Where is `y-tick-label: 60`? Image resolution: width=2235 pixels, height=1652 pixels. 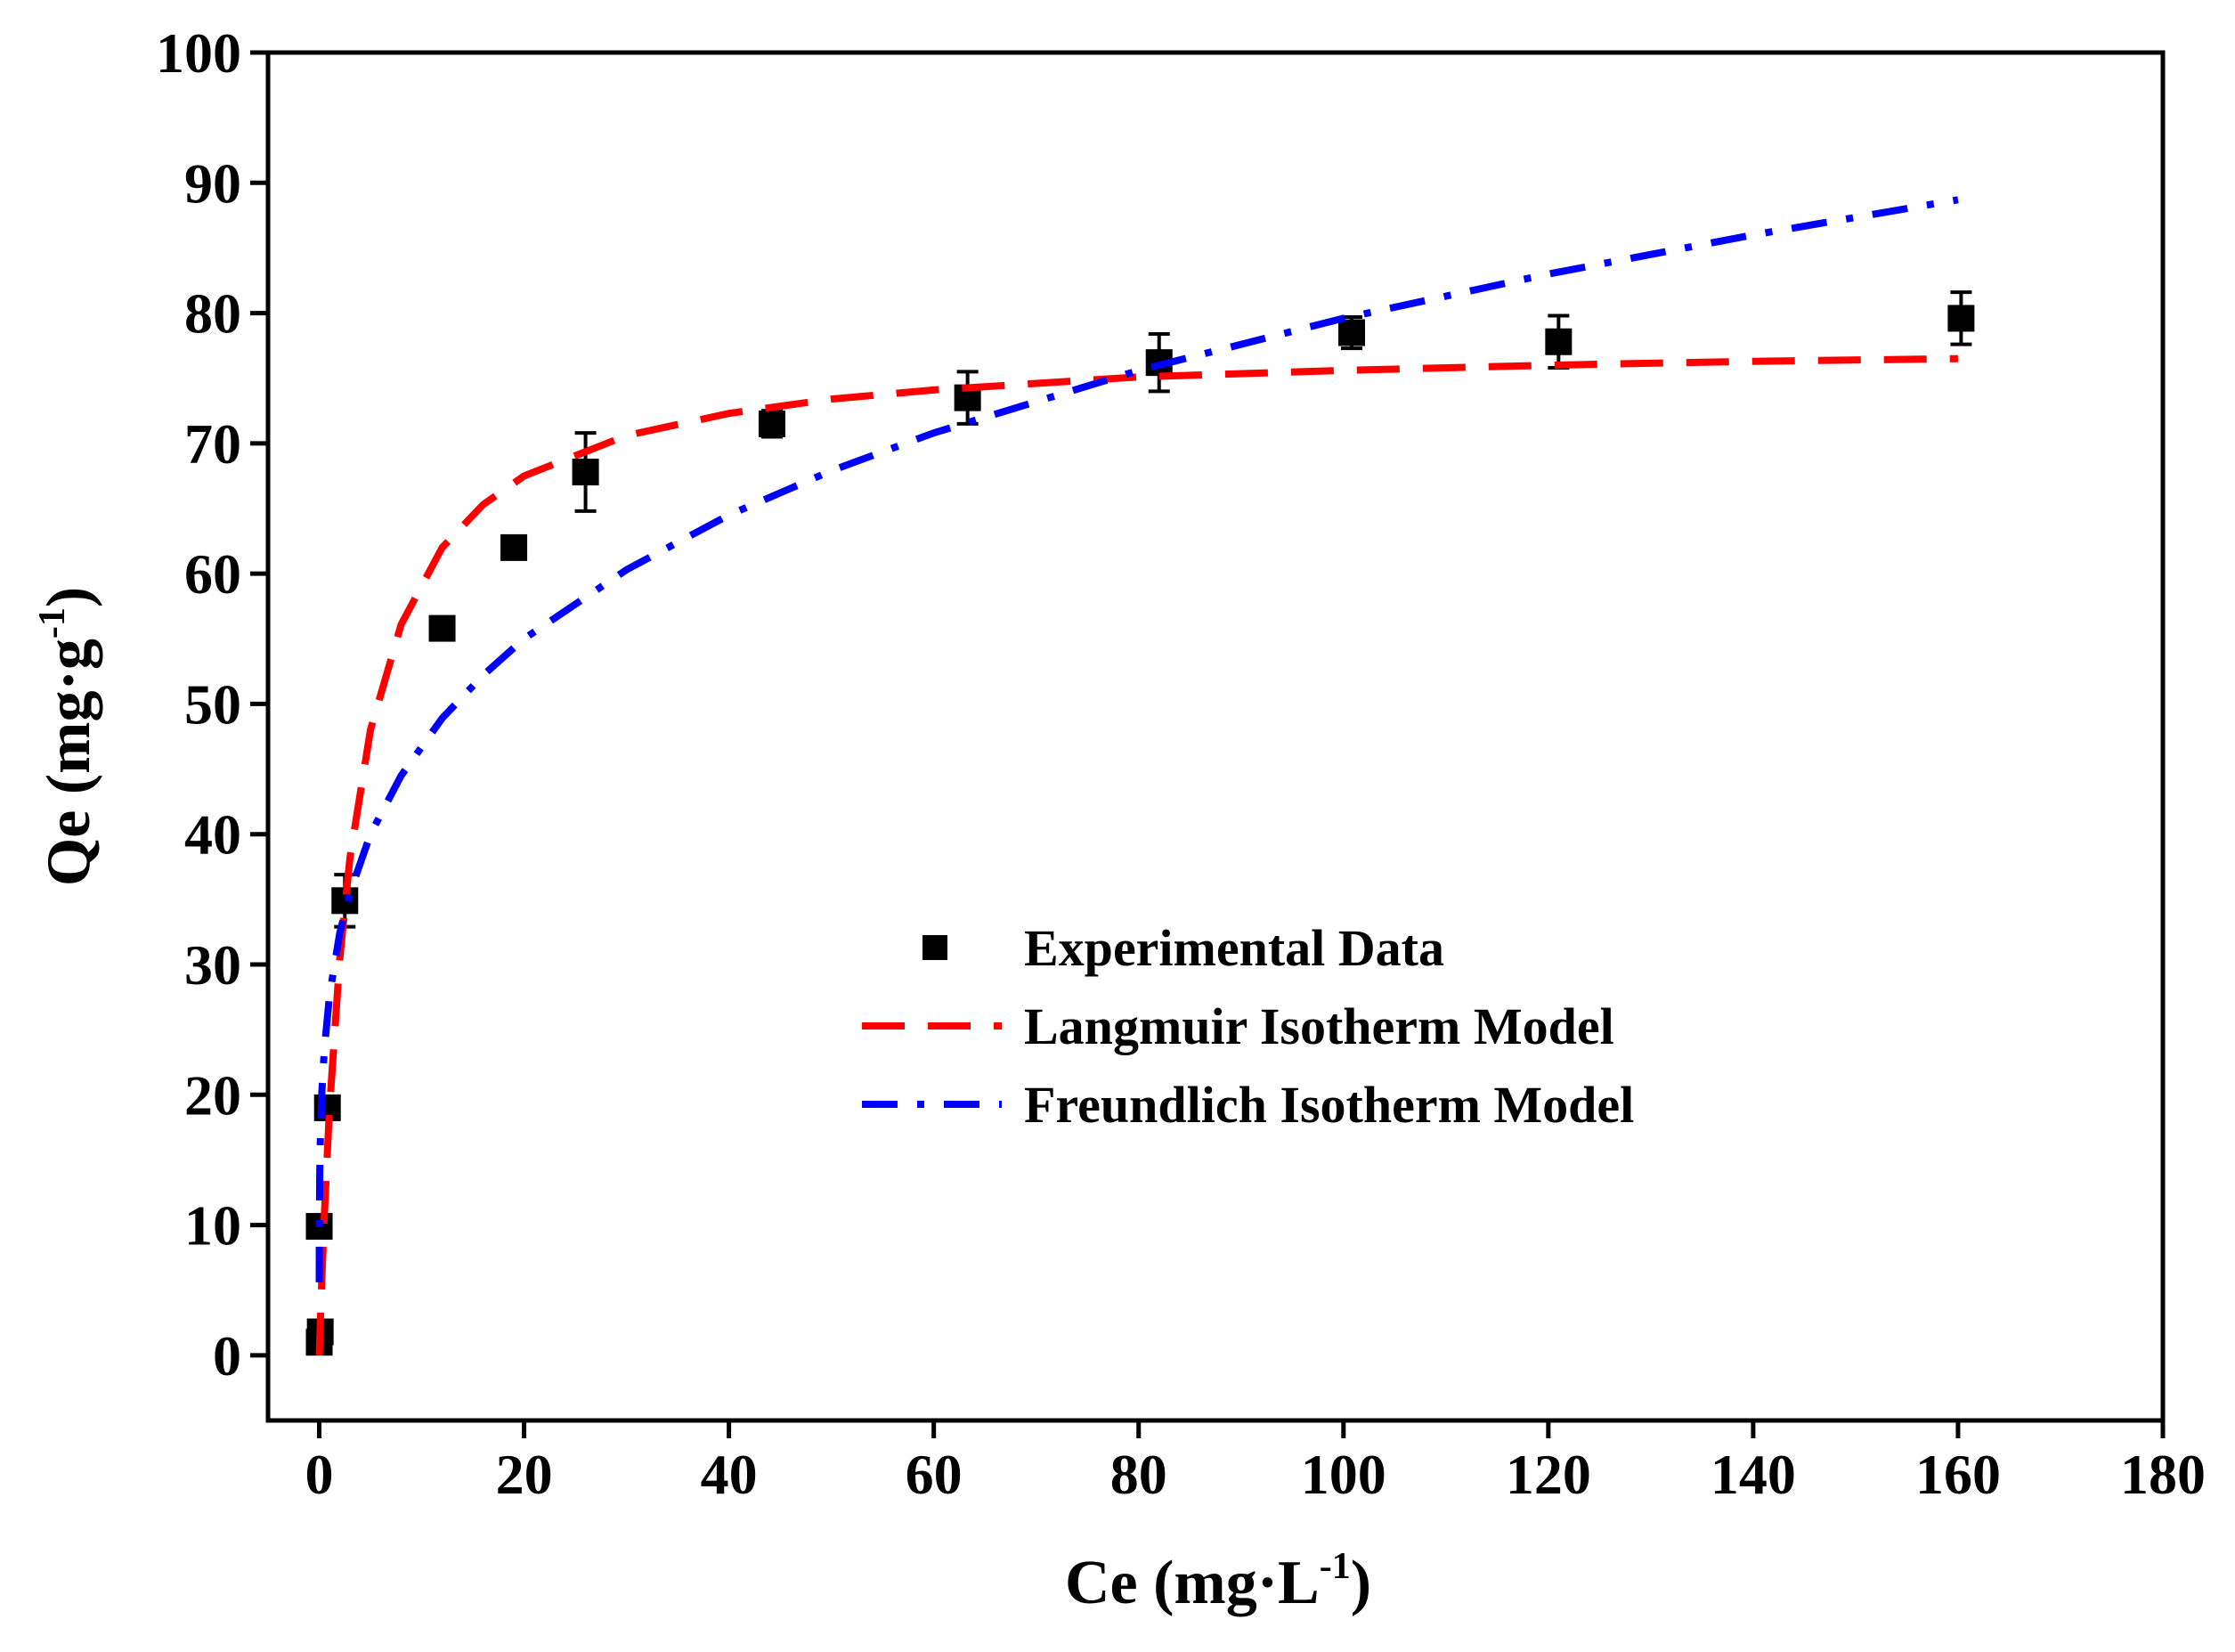
y-tick-label: 60 is located at coordinates (213, 574).